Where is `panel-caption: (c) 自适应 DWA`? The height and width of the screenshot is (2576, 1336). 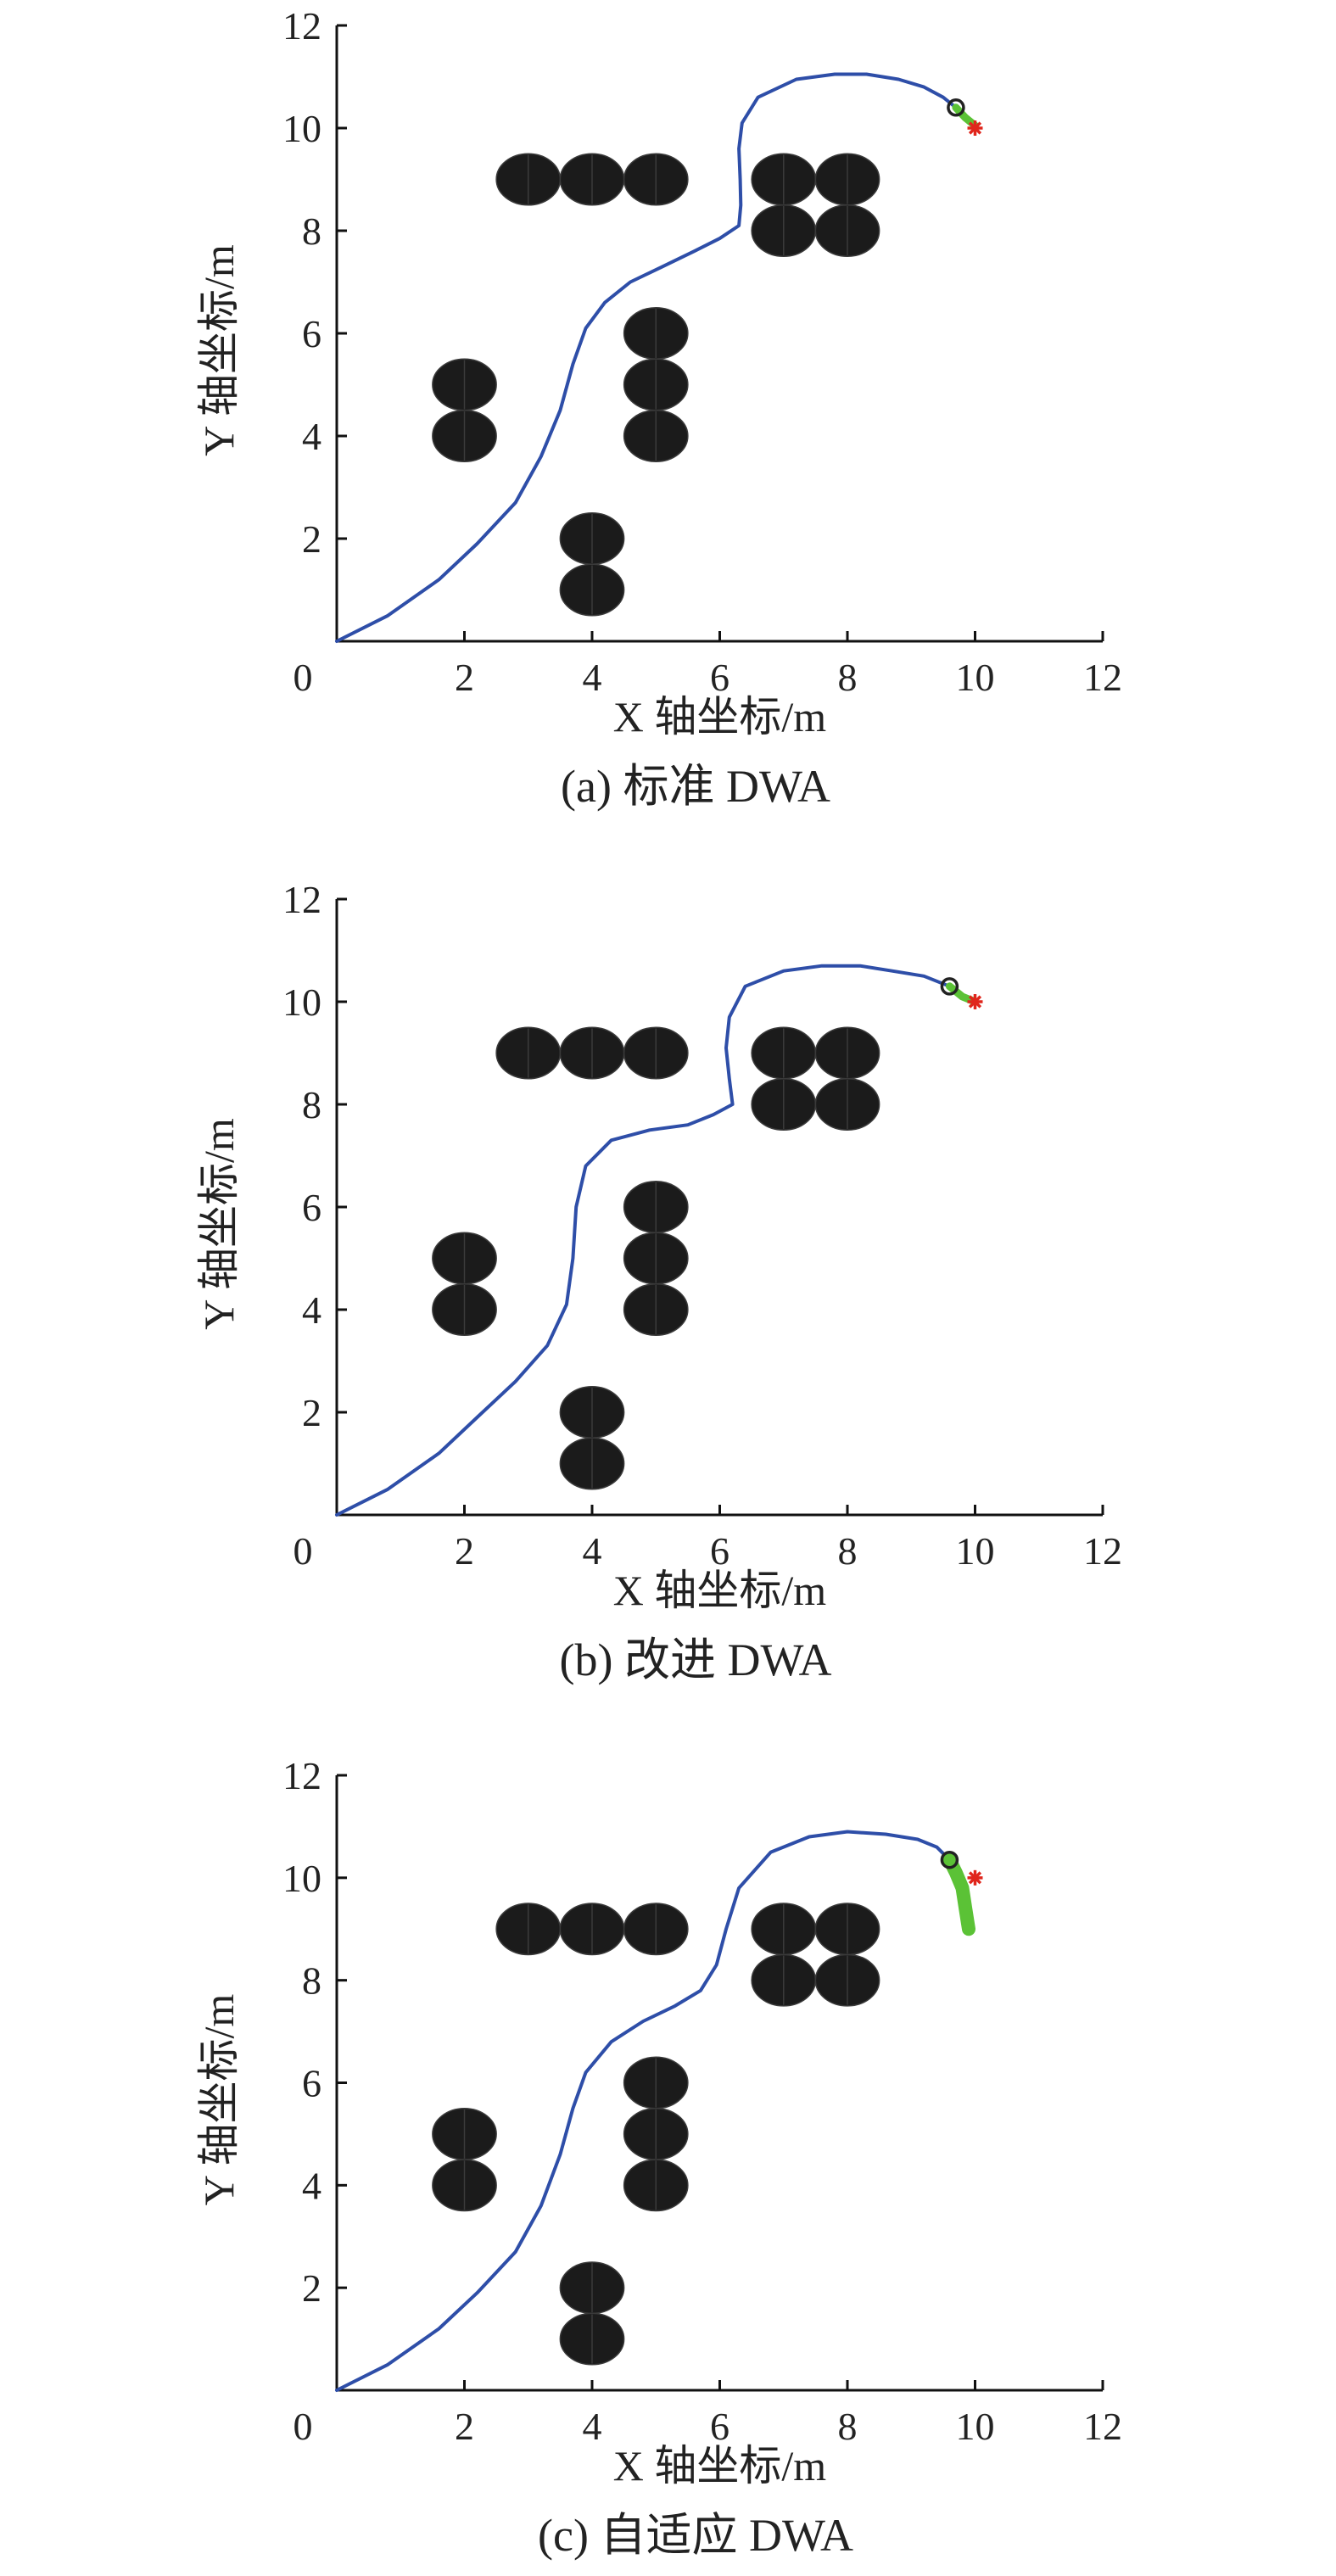 panel-caption: (c) 自适应 DWA is located at coordinates (695, 2535).